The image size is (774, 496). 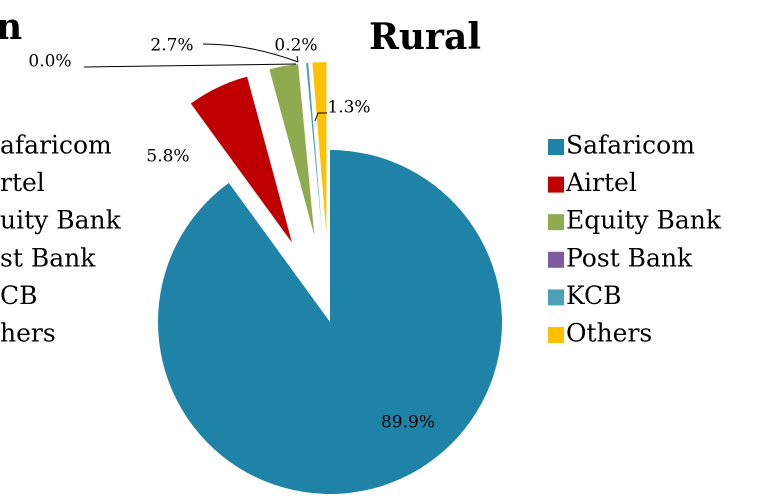 What do you see at coordinates (171, 46) in the screenshot?
I see `data-label: 2.7%` at bounding box center [171, 46].